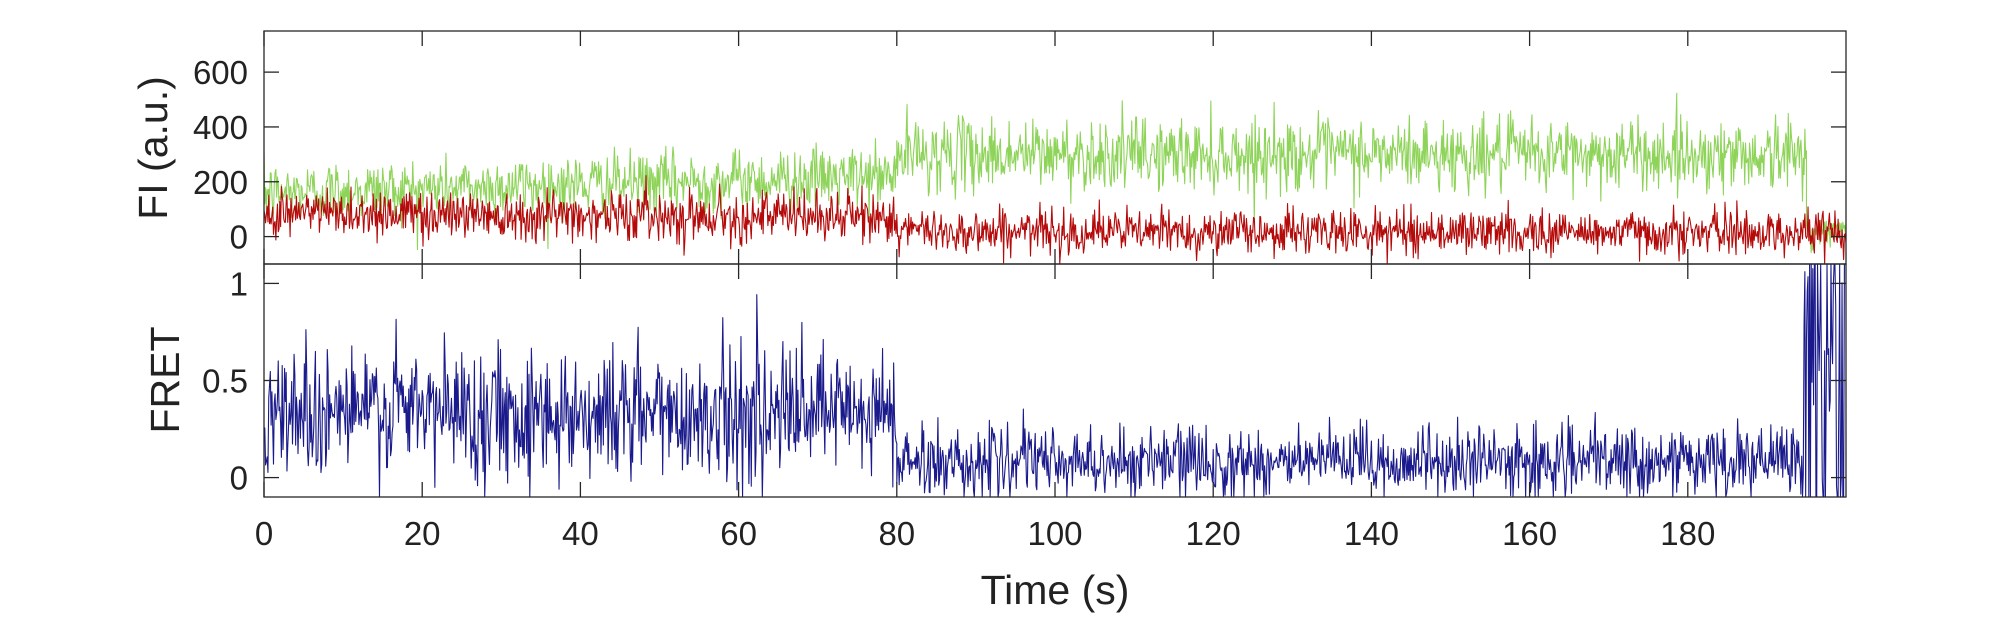  What do you see at coordinates (738, 533) in the screenshot?
I see `x-tick-label: 60` at bounding box center [738, 533].